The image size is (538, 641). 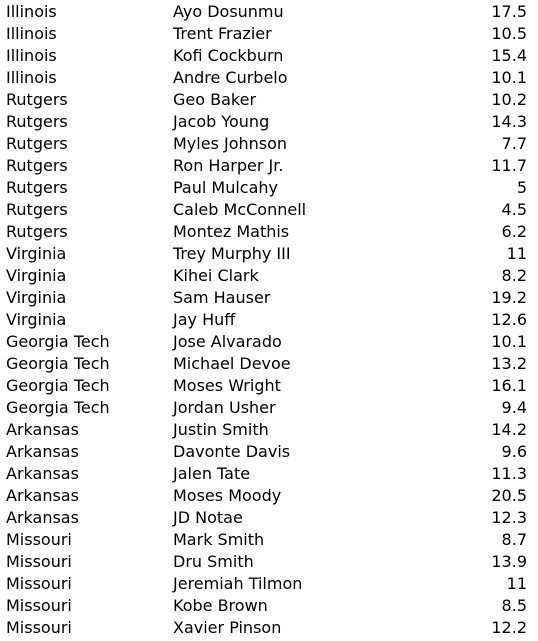 What do you see at coordinates (509, 627) in the screenshot?
I see `value-cell: 12.2` at bounding box center [509, 627].